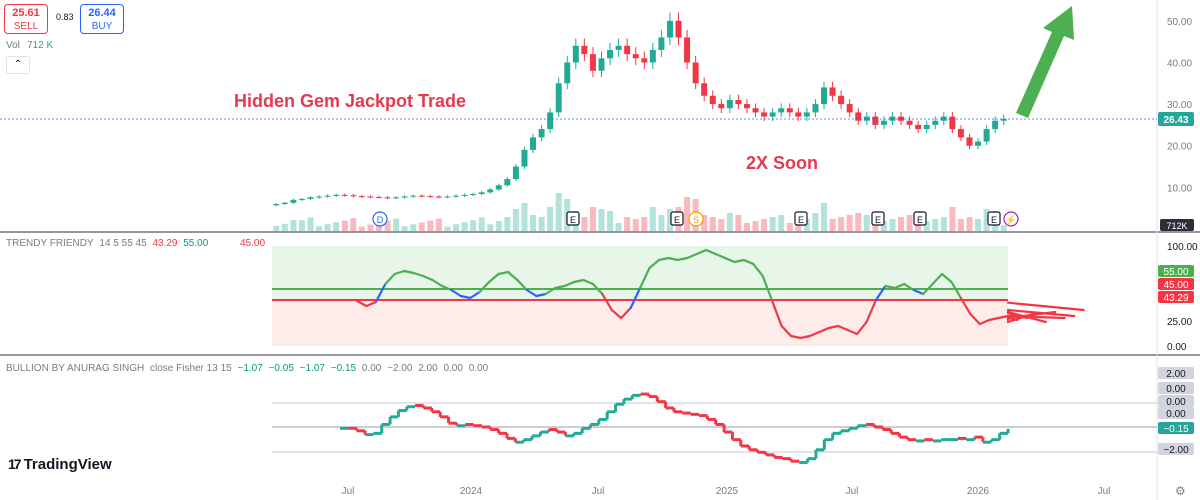  What do you see at coordinates (1010, 220) in the screenshot?
I see `event-marker-label: ⚡` at bounding box center [1010, 220].